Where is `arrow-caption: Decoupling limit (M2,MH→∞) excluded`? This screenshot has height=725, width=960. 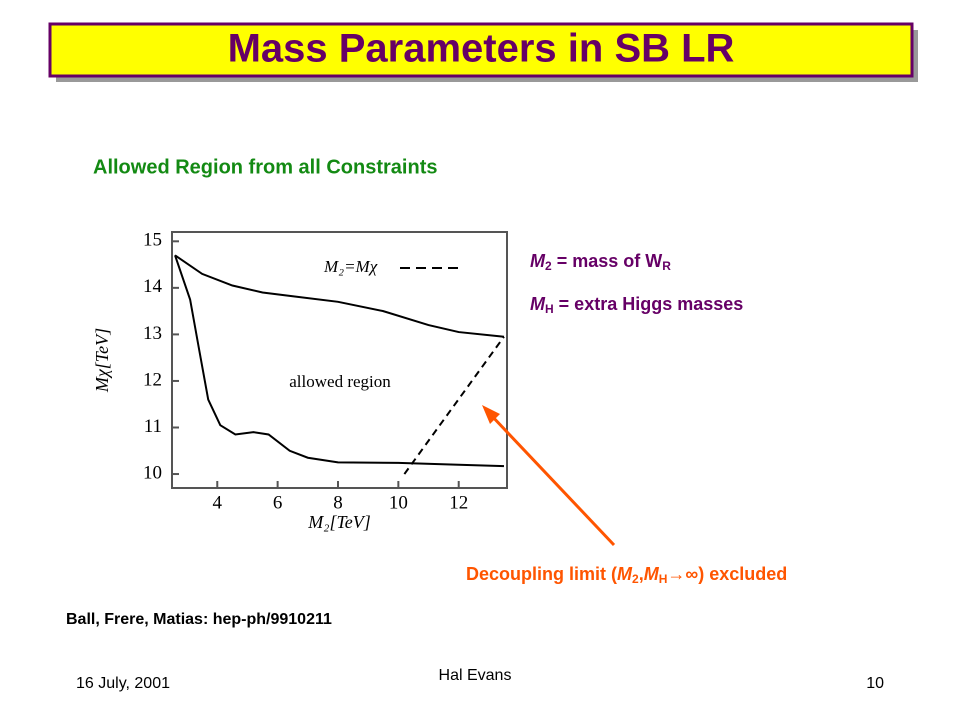
arrow-caption: Decoupling limit (M2,MH→∞) excluded is located at coordinates (626, 575).